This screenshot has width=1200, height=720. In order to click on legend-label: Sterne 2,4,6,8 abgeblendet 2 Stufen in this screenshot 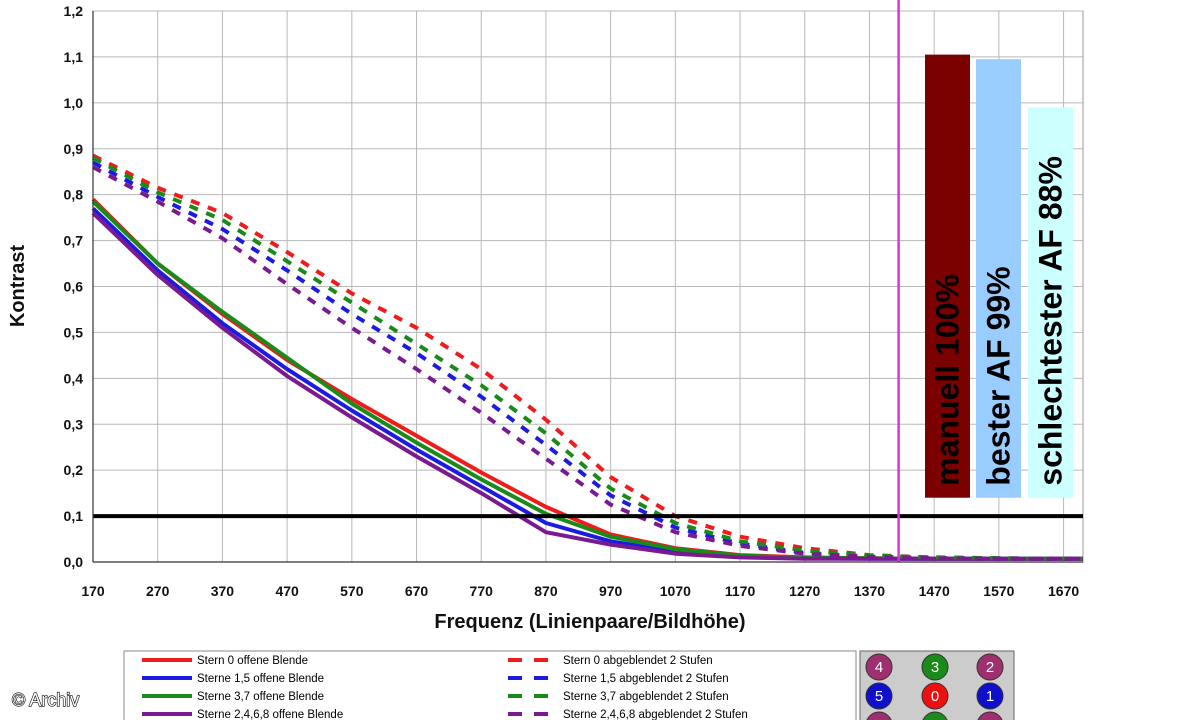, I will do `click(655, 714)`.